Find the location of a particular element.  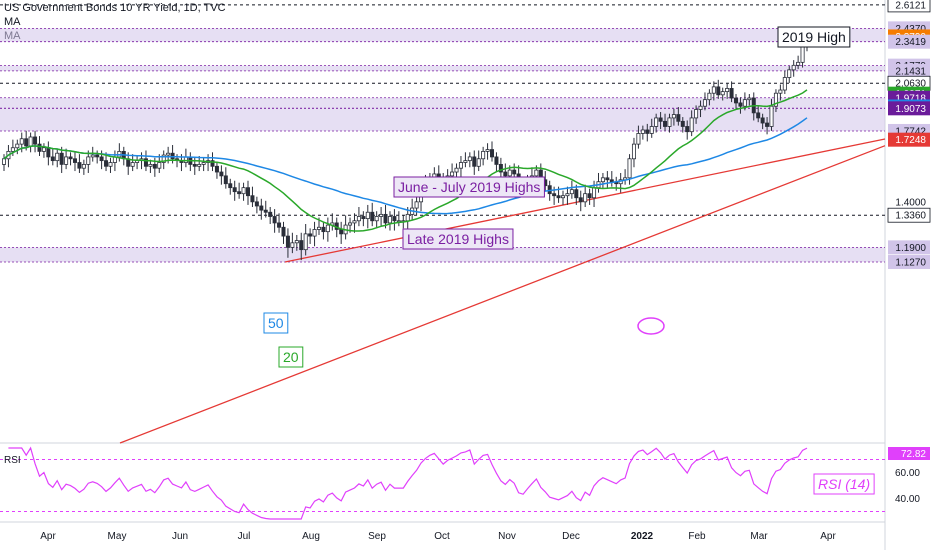

price-label-4: 2.3419 is located at coordinates (909, 41).